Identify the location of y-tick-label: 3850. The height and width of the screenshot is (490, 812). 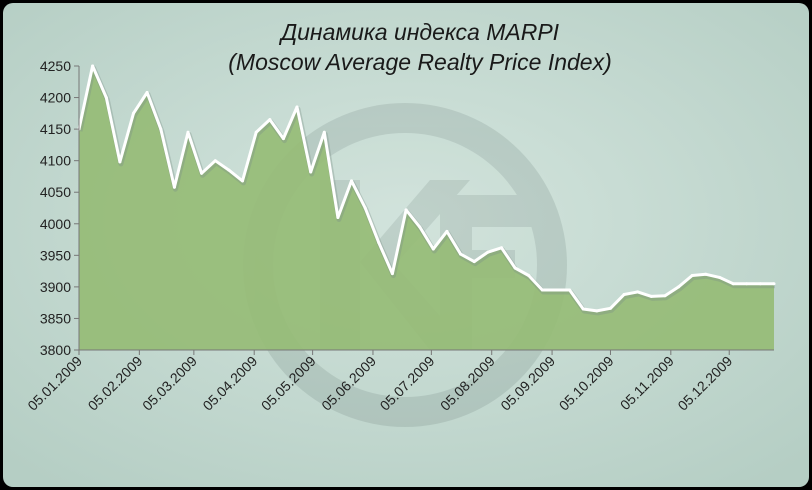
(55, 318).